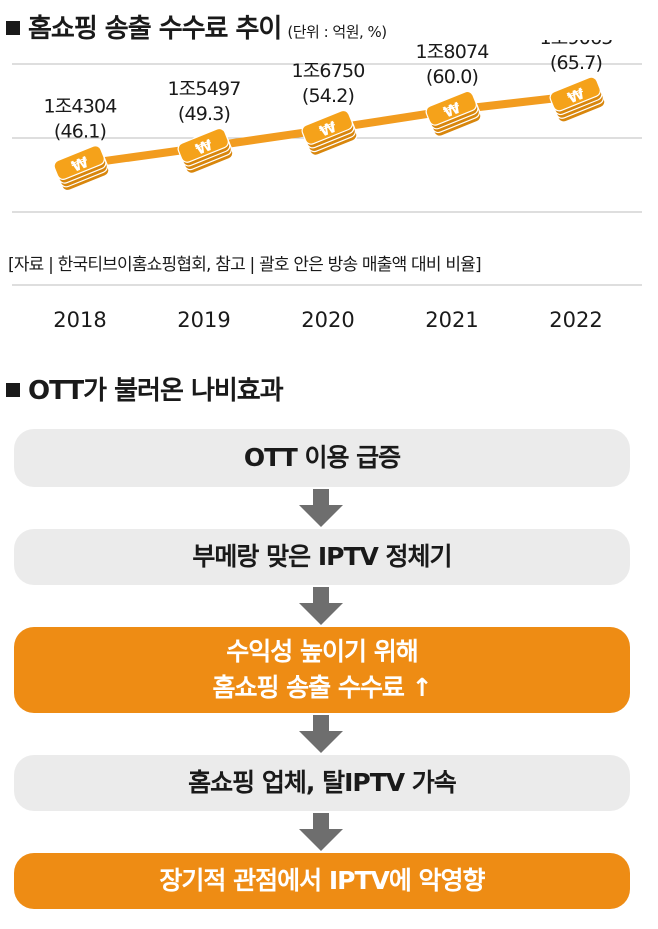 The width and height of the screenshot is (658, 929). Describe the element at coordinates (204, 114) in the screenshot. I see `data-label-ratio: (49.3)` at that location.